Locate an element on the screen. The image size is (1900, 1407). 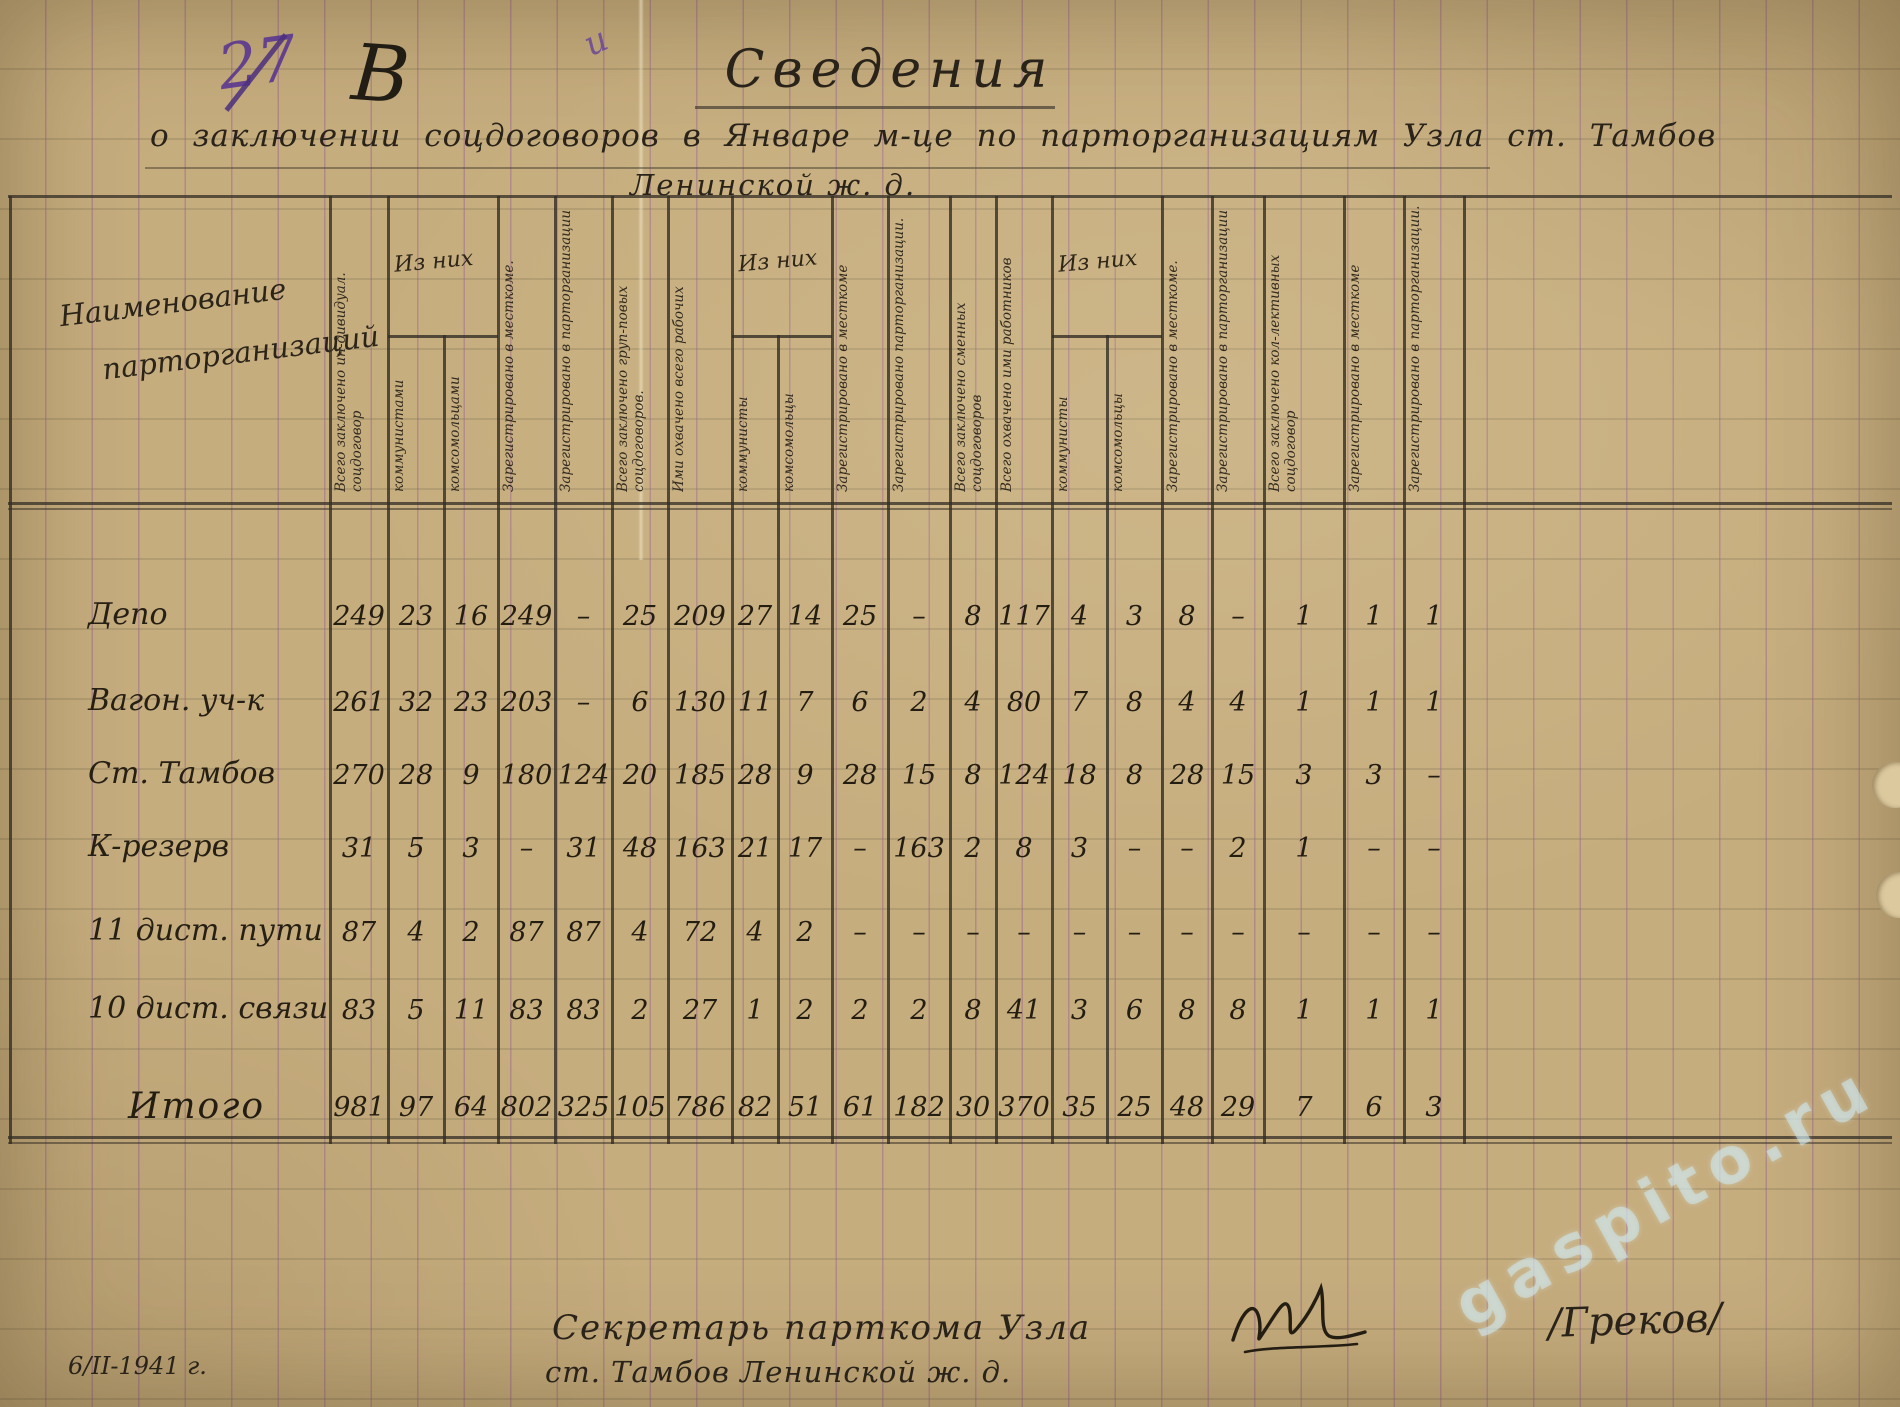
total-cell-value: 786 is located at coordinates (700, 1107).